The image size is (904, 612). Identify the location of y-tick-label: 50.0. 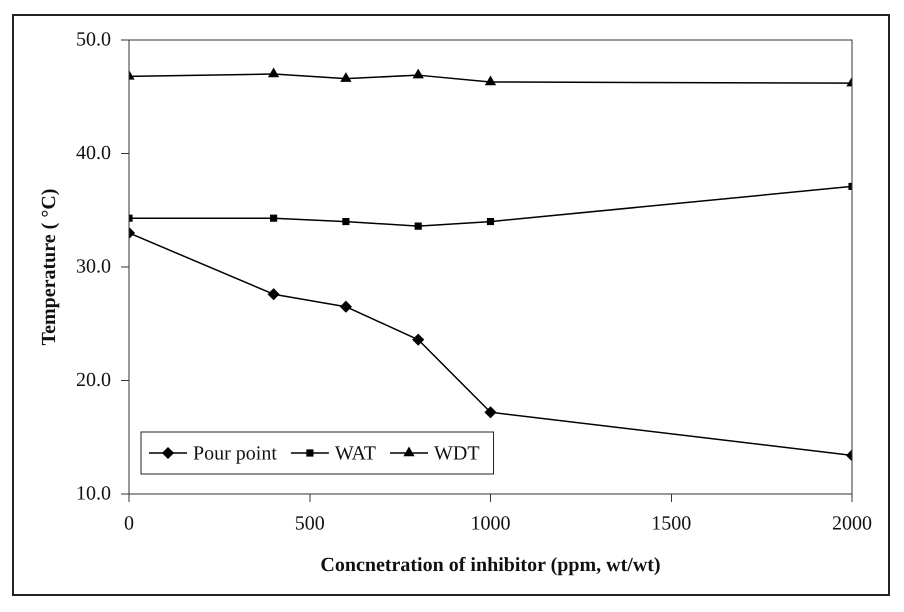
(93, 39).